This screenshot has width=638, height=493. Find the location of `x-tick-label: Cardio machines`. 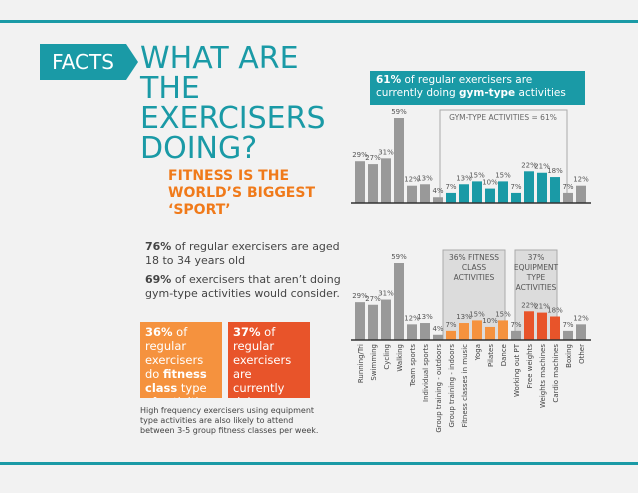

x-tick-label: Cardio machines is located at coordinates (556, 373).